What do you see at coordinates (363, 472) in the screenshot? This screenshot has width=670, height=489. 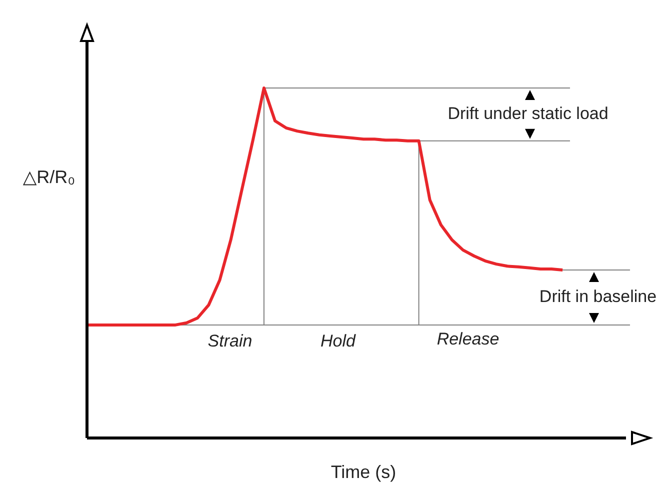 I see `x-axis-title: Time (s)` at bounding box center [363, 472].